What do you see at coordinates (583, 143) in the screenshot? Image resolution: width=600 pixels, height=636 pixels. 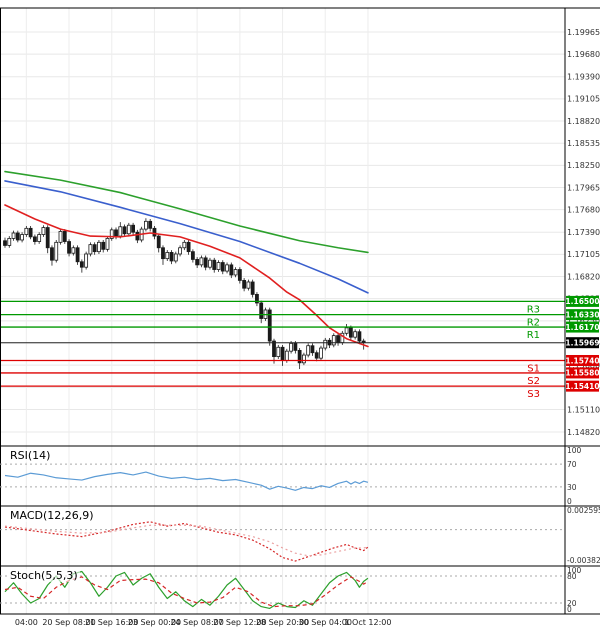 I see `svg-text: 1.18535` at bounding box center [583, 143].